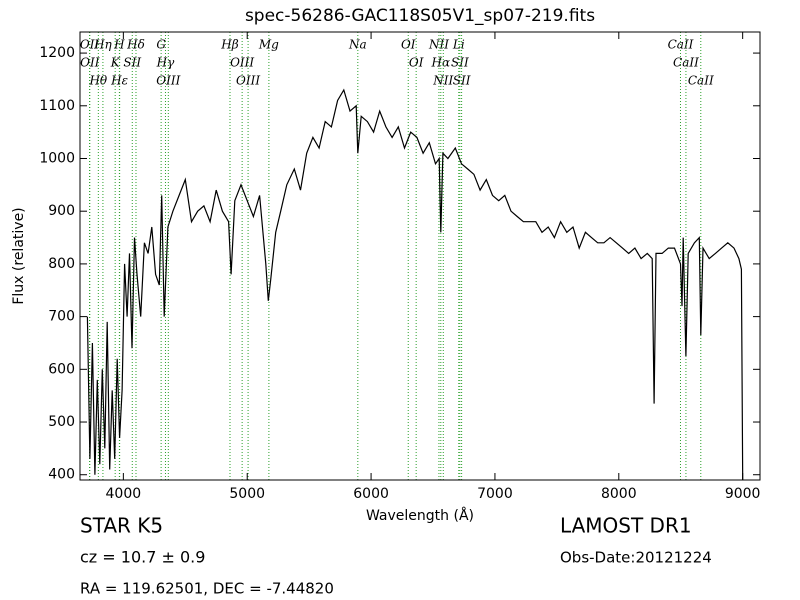  Describe the element at coordinates (124, 494) in the screenshot. I see `x-tick-label: 4000` at that location.